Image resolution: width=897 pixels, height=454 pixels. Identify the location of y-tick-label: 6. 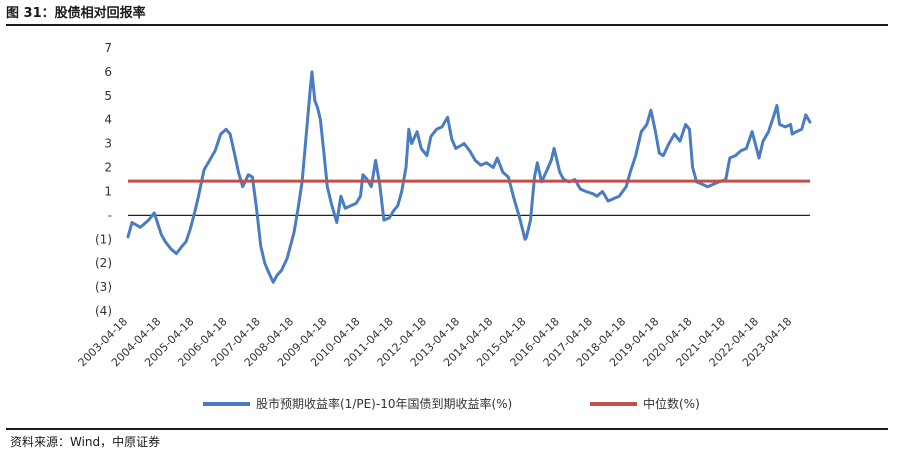
(108, 72).